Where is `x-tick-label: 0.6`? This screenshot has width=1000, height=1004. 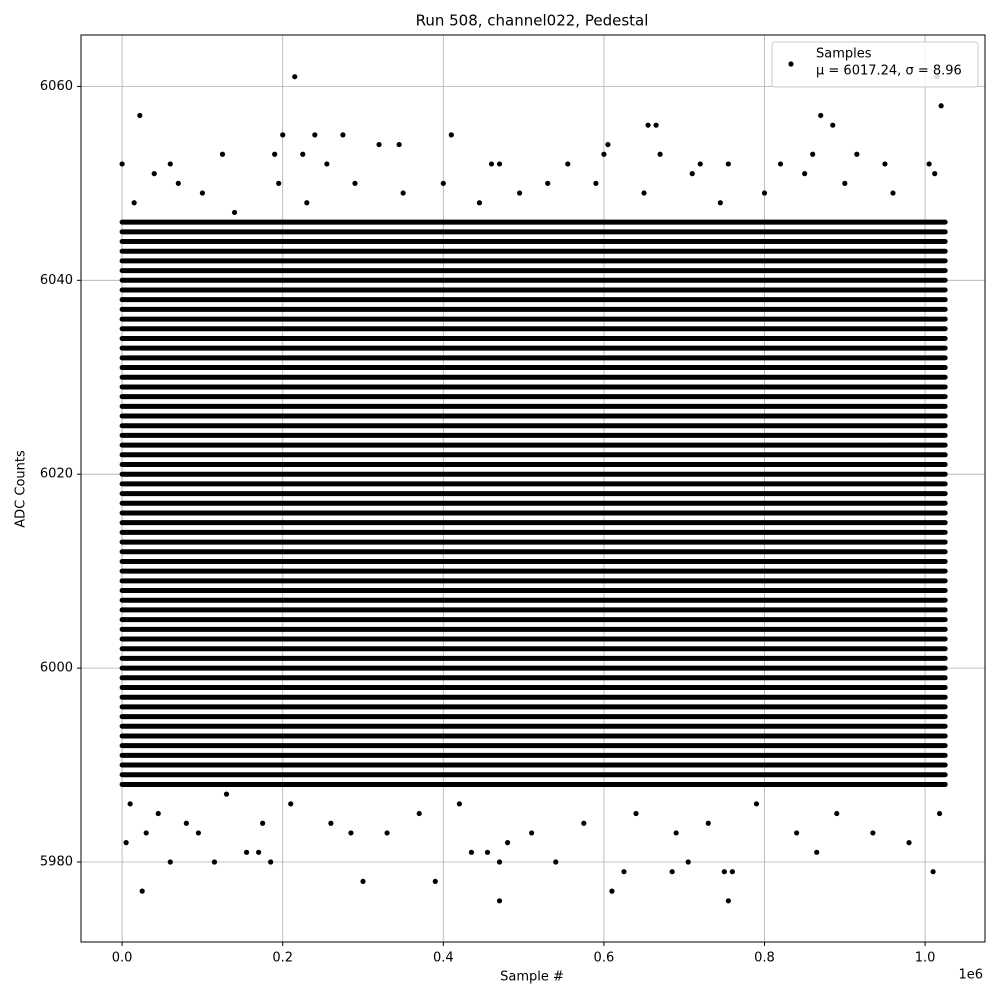
x-tick-label: 0.6 is located at coordinates (604, 958).